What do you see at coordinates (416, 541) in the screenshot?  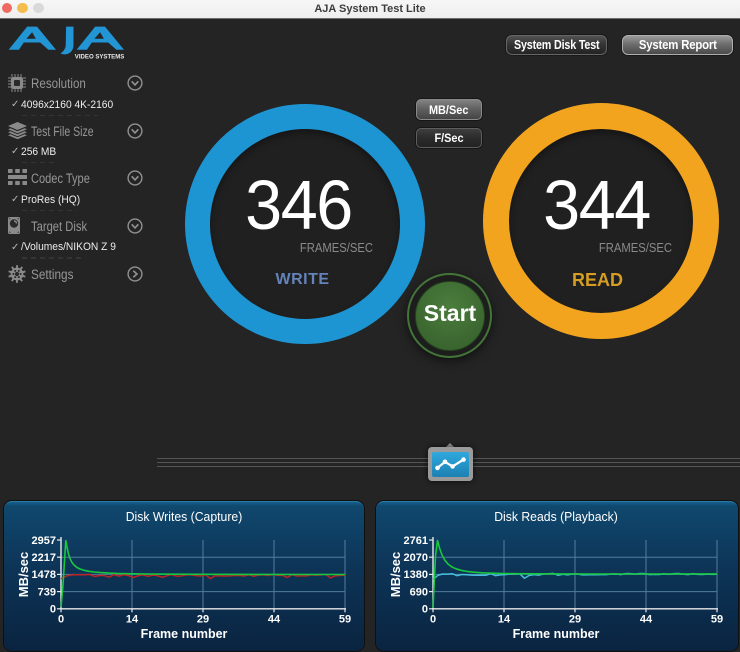 I see `svg-text: 2761` at bounding box center [416, 541].